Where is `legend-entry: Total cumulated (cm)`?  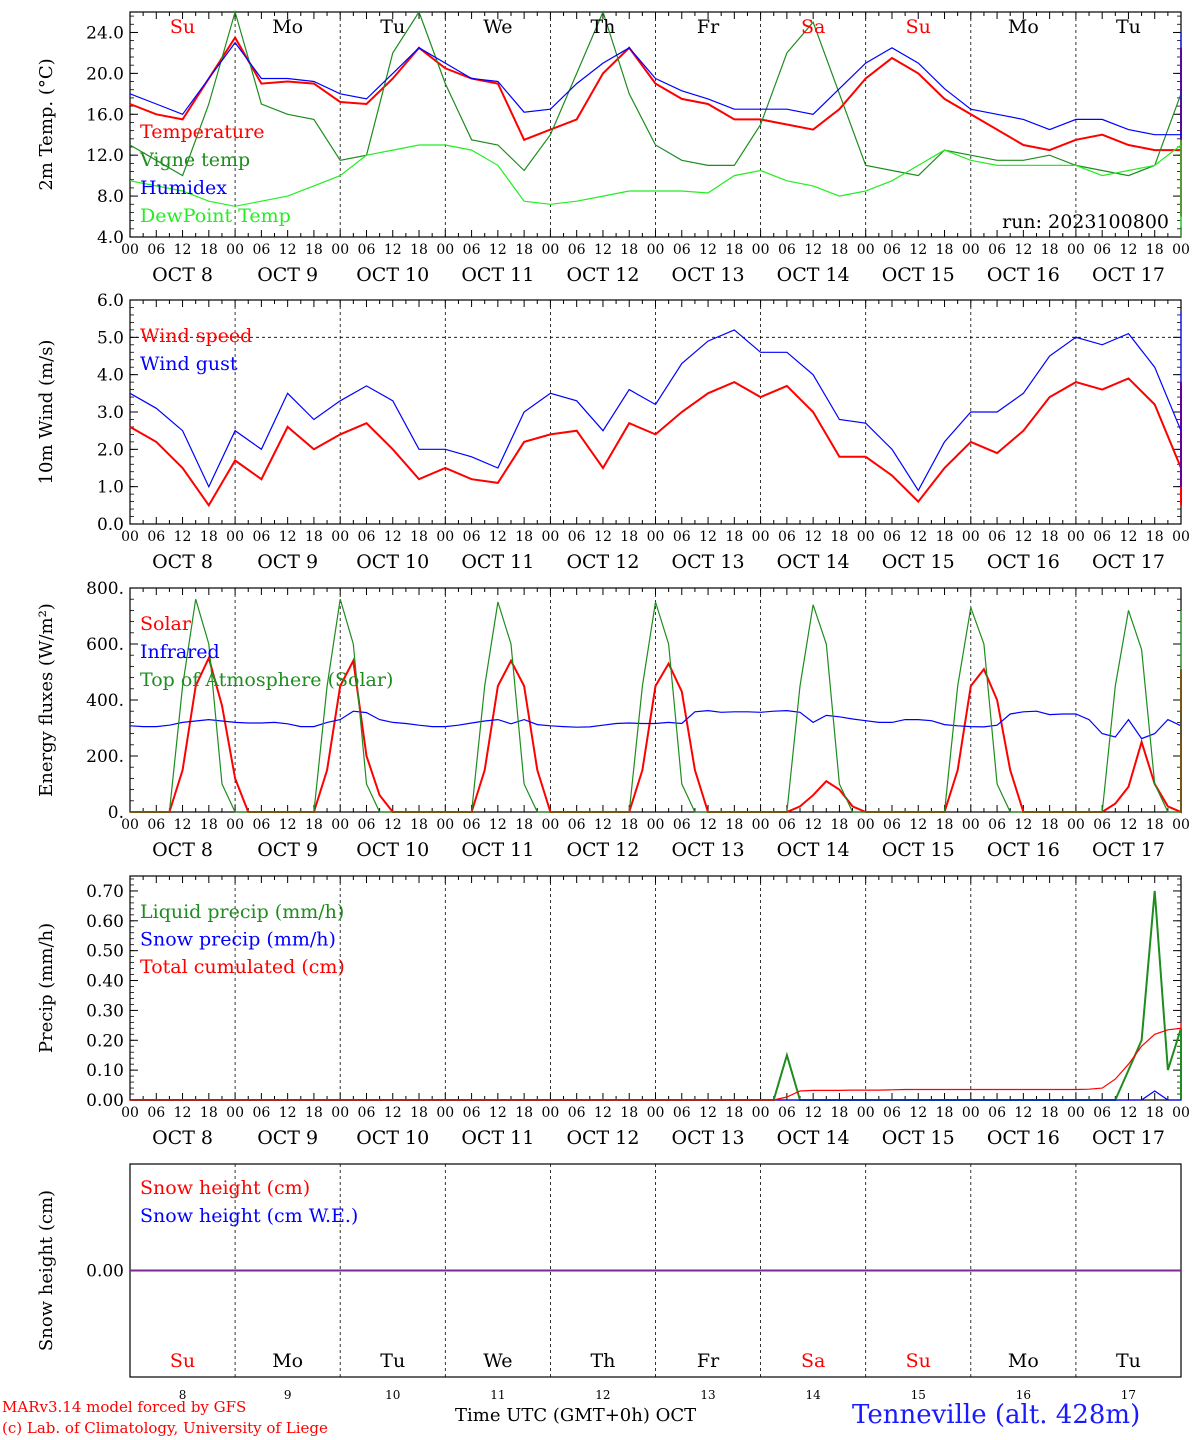 legend-entry: Total cumulated (cm) is located at coordinates (242, 967).